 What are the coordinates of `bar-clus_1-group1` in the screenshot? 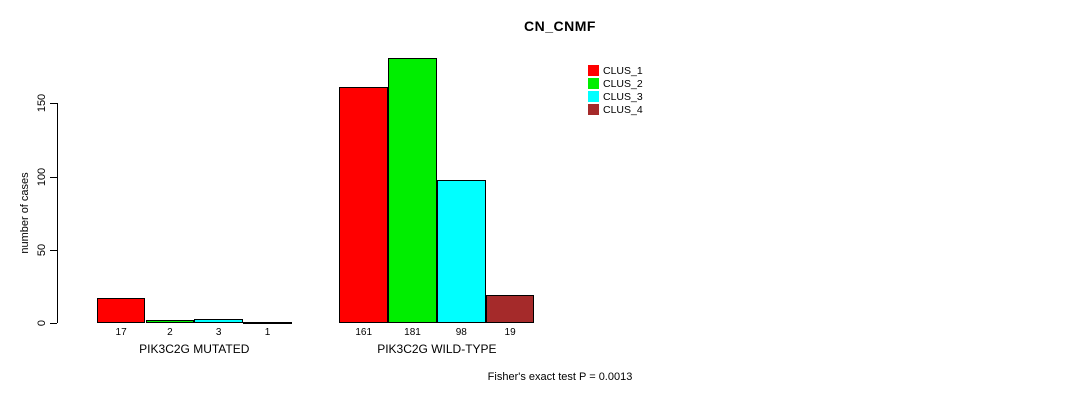 It's located at (121, 310).